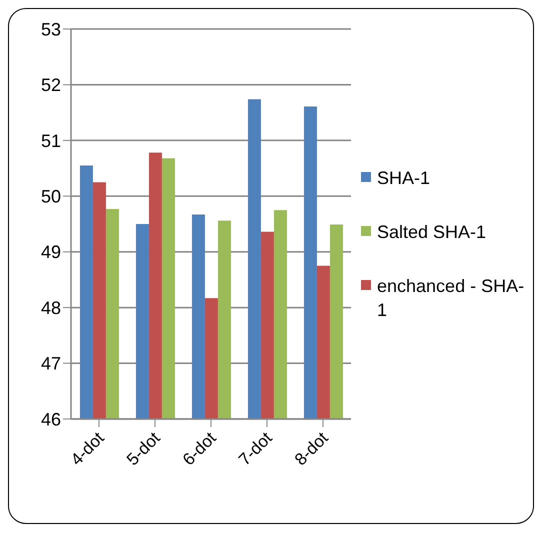  I want to click on y-tick-label: 52, so click(50, 85).